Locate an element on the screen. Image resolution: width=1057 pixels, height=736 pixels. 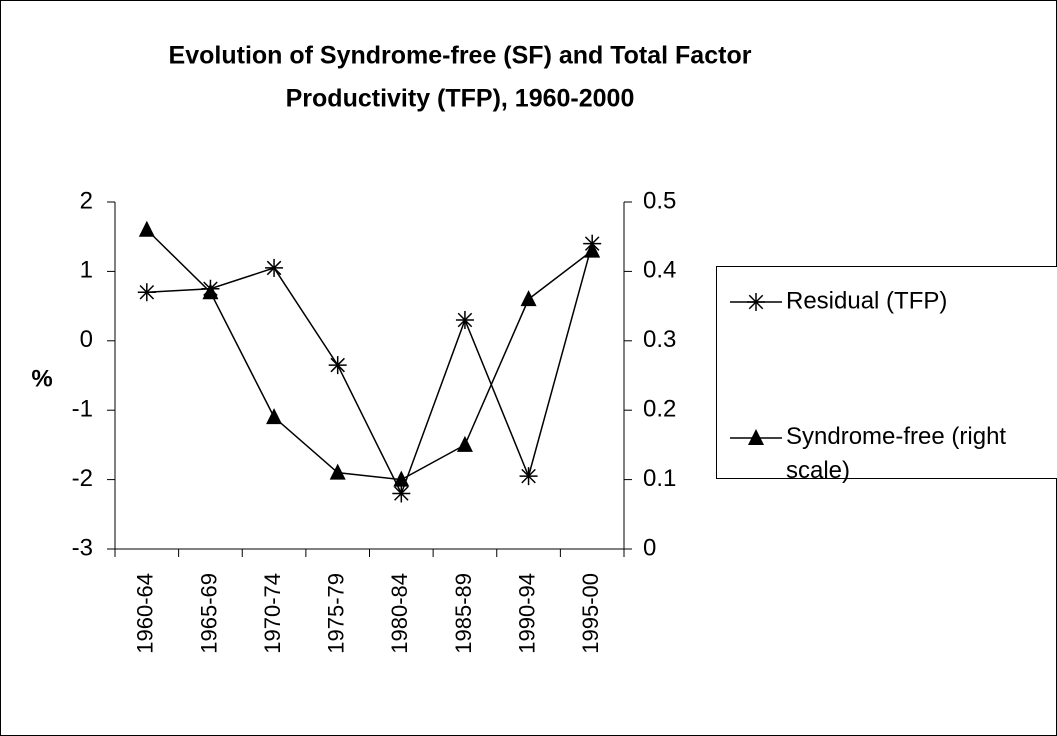
y2-tick-label: 0.4 is located at coordinates (659, 270).